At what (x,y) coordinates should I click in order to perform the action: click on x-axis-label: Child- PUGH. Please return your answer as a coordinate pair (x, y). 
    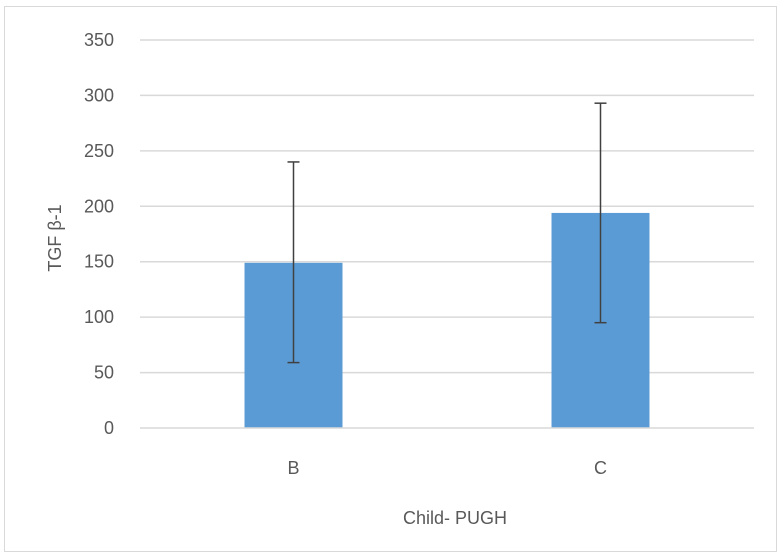
    Looking at the image, I should click on (455, 518).